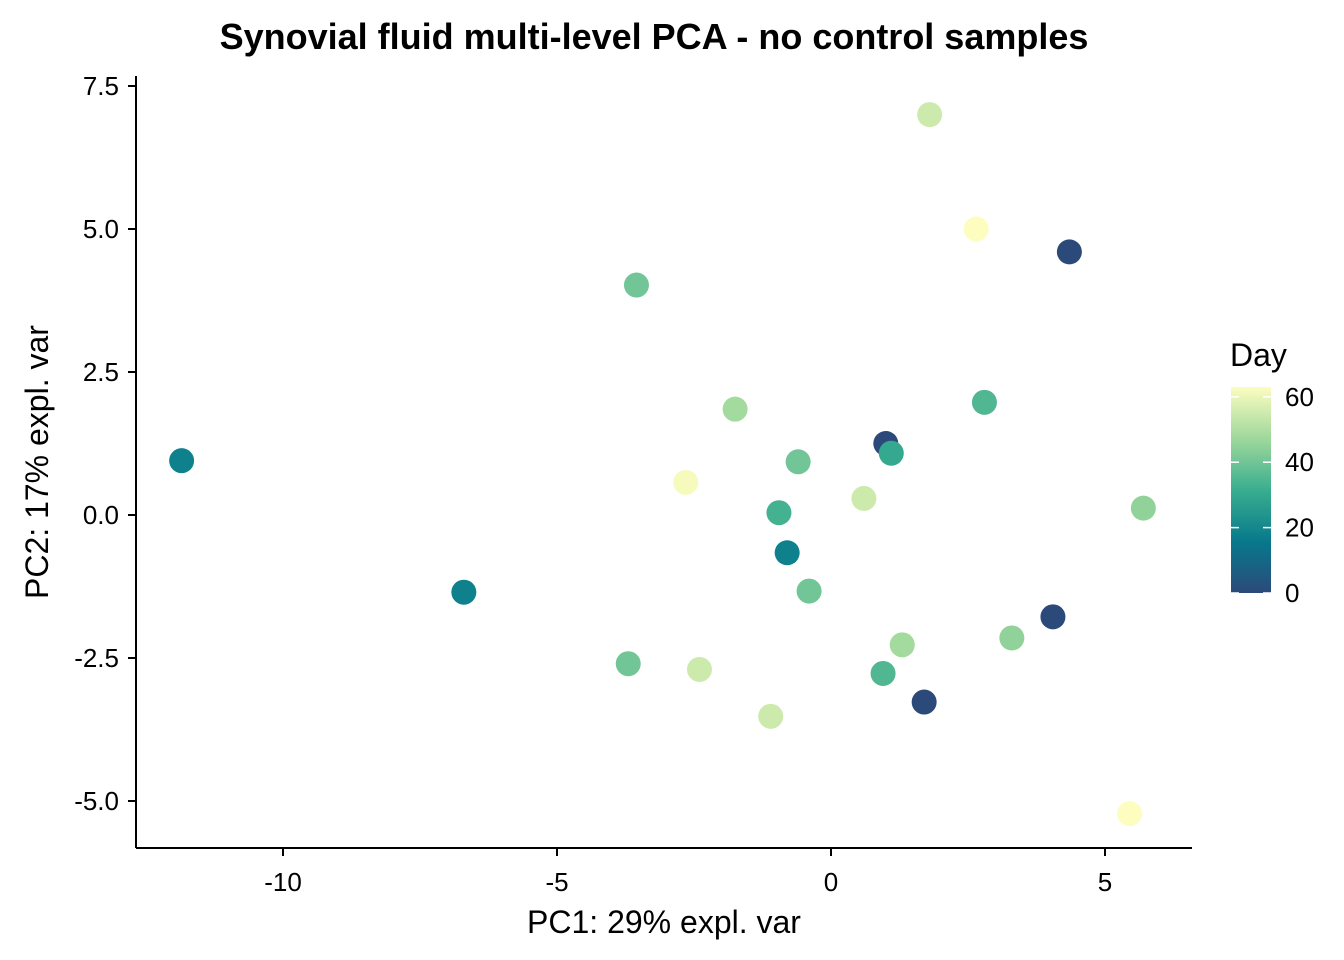 The image size is (1344, 960). I want to click on legend-colorbar, so click(1251, 490).